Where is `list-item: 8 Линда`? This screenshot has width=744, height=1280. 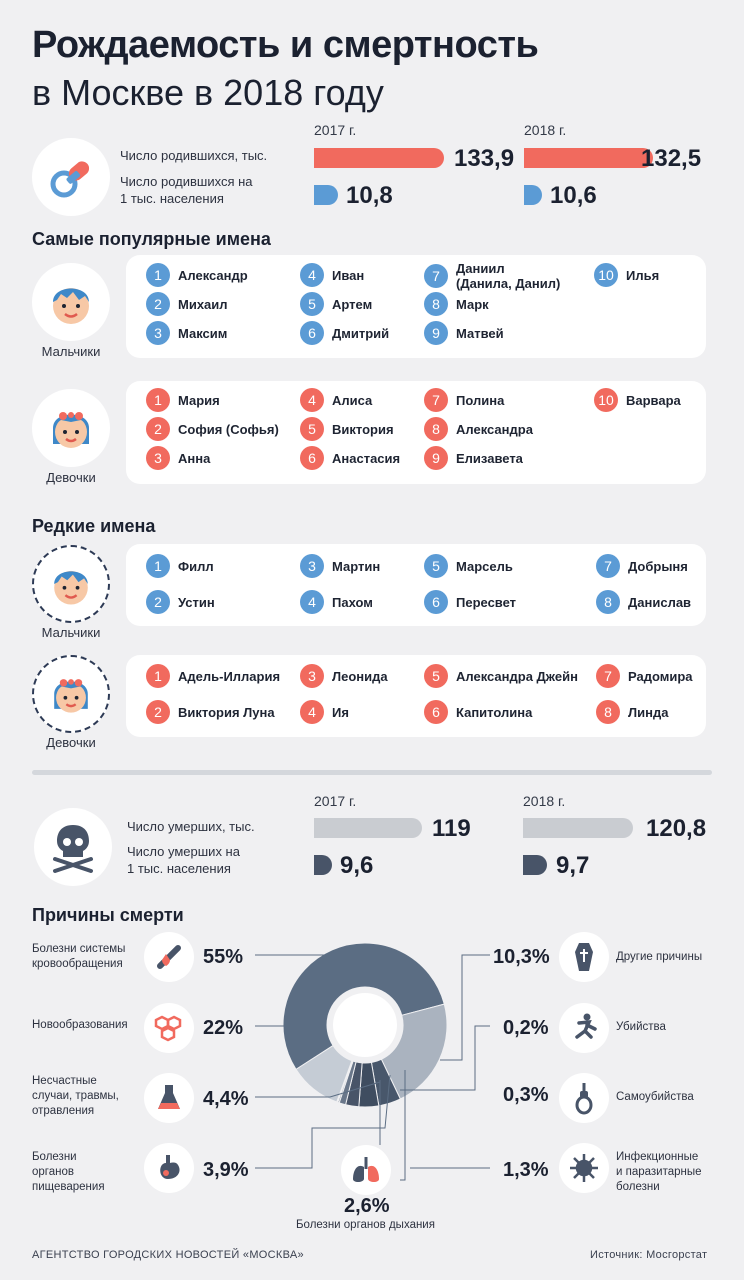 list-item: 8 Линда is located at coordinates (632, 712).